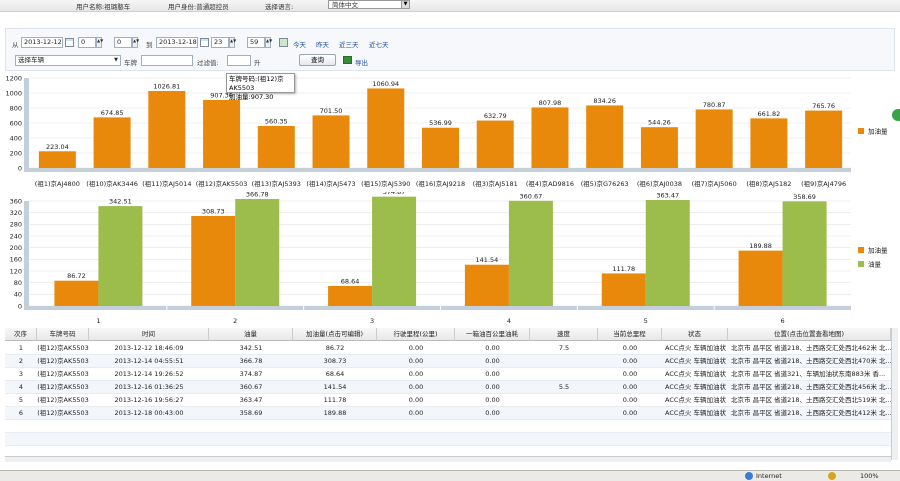  Describe the element at coordinates (335, 400) in the screenshot. I see `table-cell: 111.78` at that location.